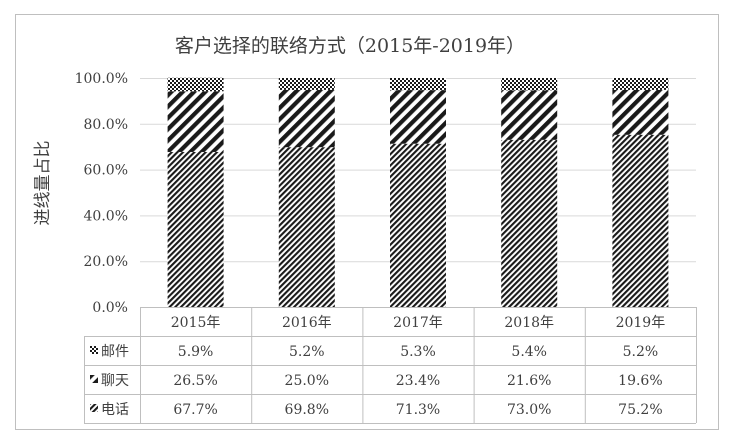 The height and width of the screenshot is (447, 740). What do you see at coordinates (307, 410) in the screenshot?
I see `data-label: 69.8%` at bounding box center [307, 410].